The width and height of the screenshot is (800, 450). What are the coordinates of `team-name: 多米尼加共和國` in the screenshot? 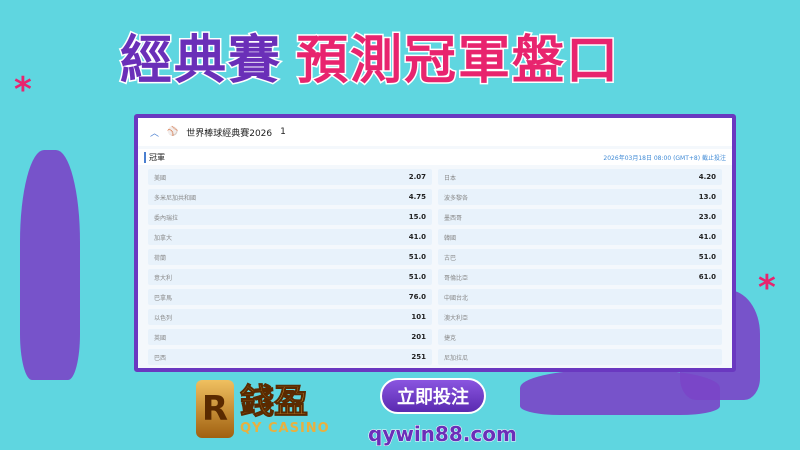 It's located at (175, 198).